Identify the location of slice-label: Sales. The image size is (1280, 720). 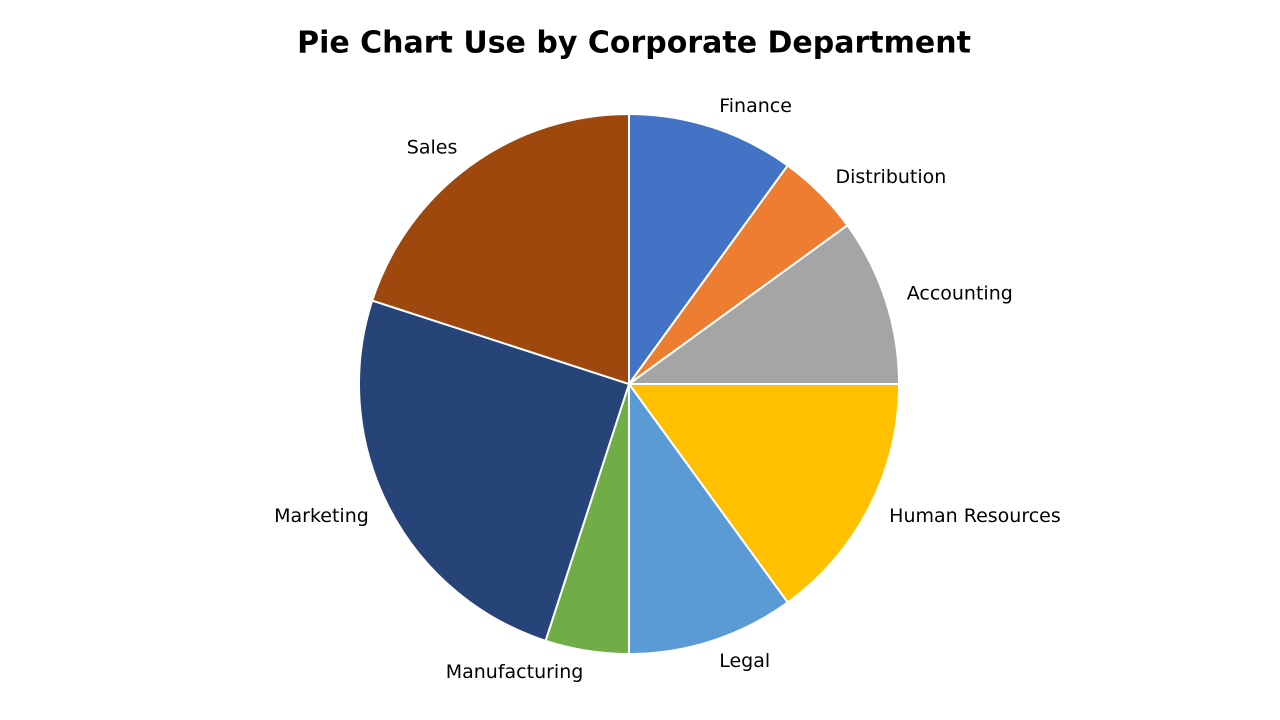
(432, 147).